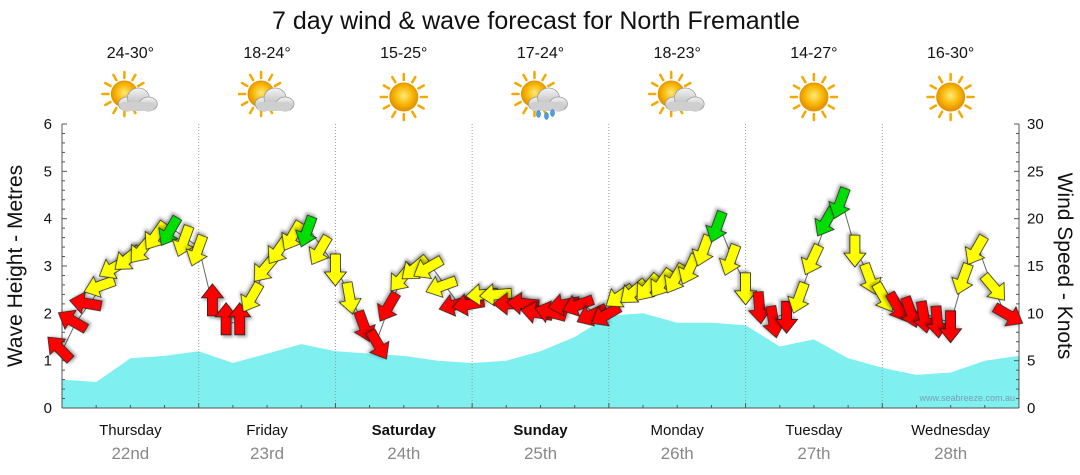 The height and width of the screenshot is (475, 1080). I want to click on day-date-label: 28th, so click(950, 453).